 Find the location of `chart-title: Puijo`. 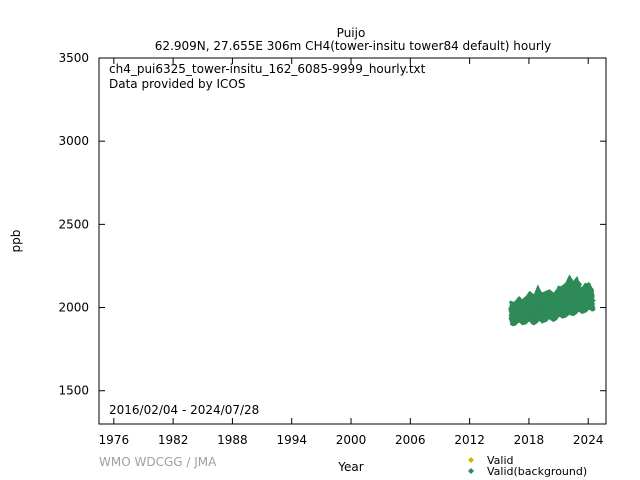

chart-title: Puijo is located at coordinates (351, 33).